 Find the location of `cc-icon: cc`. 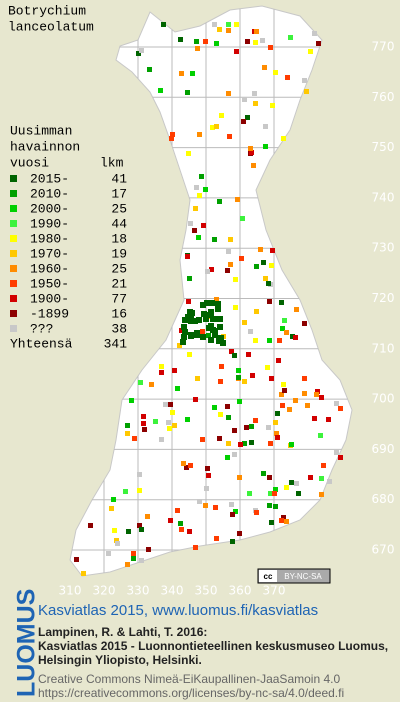

cc-icon: cc is located at coordinates (268, 576).